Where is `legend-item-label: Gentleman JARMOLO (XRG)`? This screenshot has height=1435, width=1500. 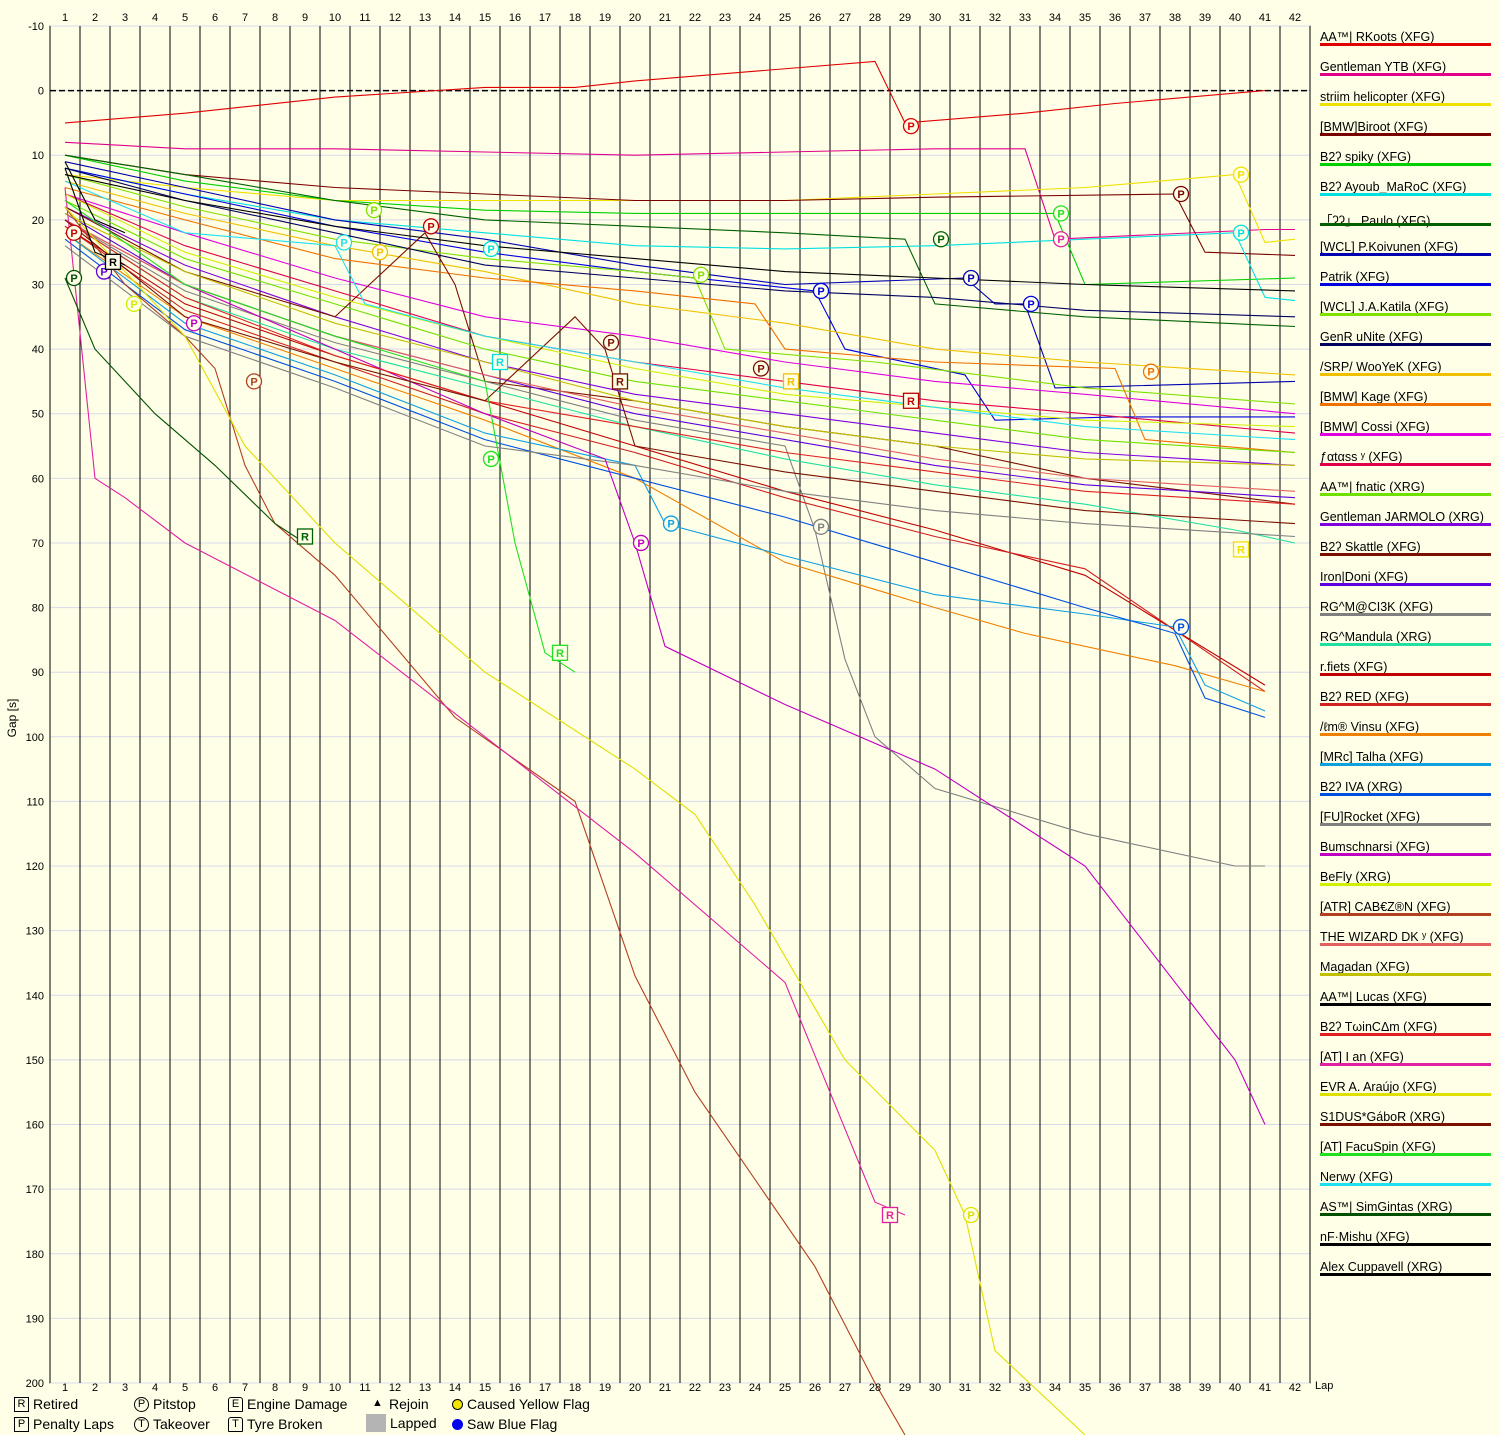
legend-item-label: Gentleman JARMOLO (XRG) is located at coordinates (1402, 517).